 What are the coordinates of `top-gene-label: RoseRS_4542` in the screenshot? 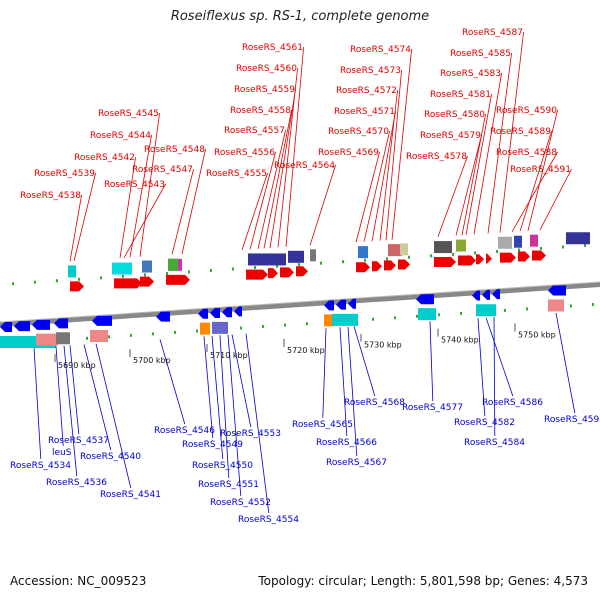 It's located at (104, 158).